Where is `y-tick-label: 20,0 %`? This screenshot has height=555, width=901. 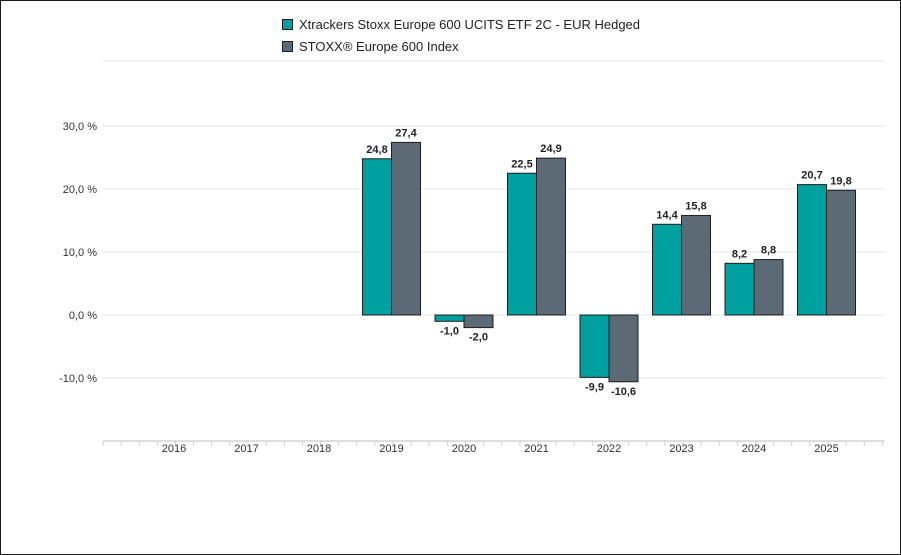 y-tick-label: 20,0 % is located at coordinates (80, 190).